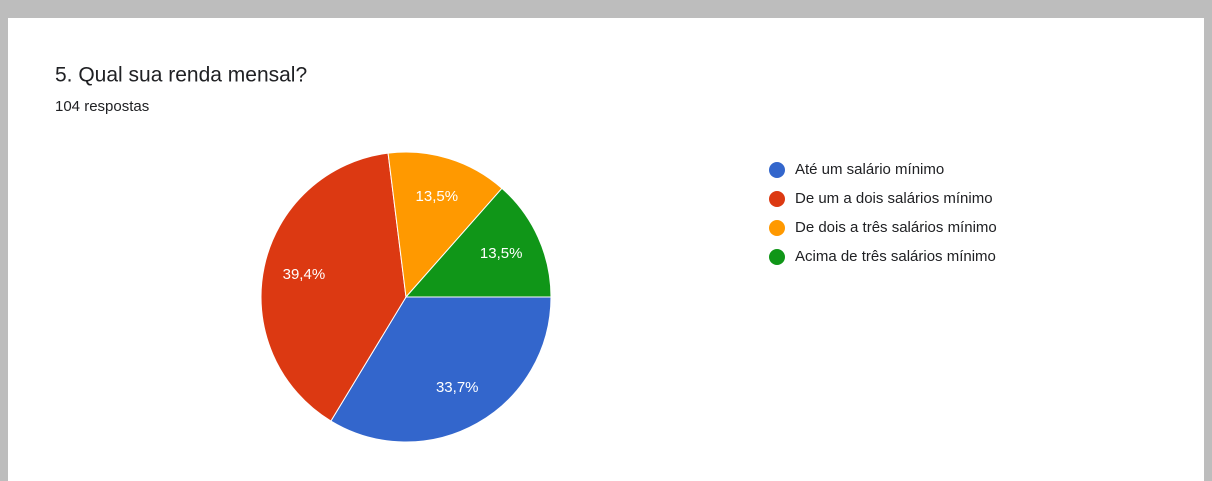  I want to click on chart-subtitle: 104 respostas, so click(102, 106).